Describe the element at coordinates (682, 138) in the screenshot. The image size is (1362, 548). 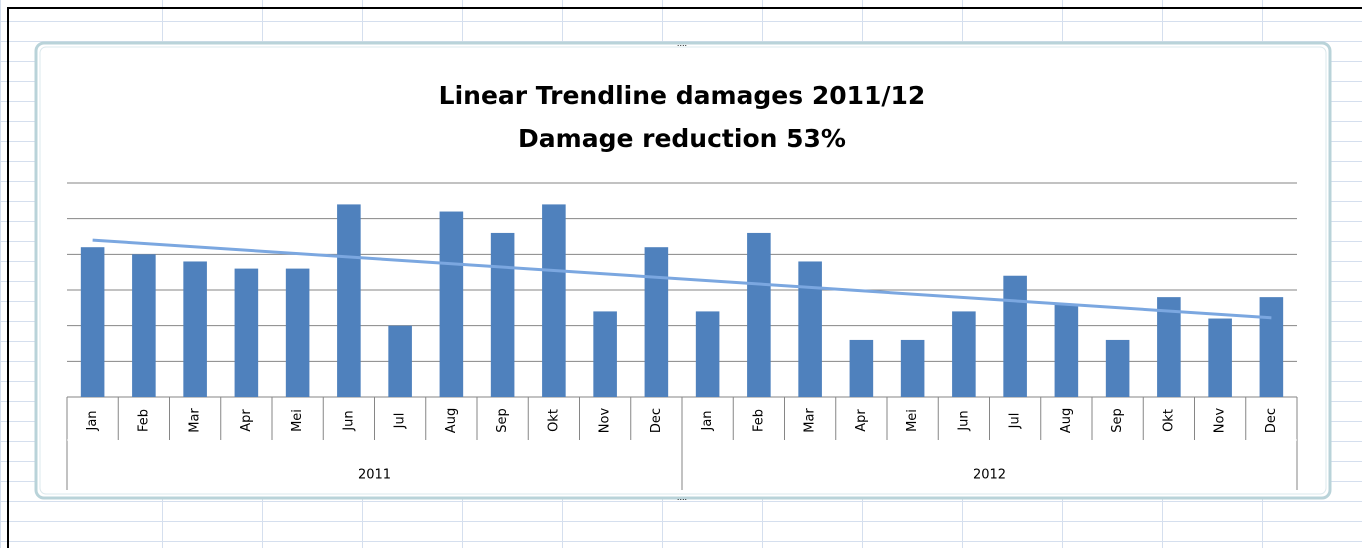
I see `chart-subtitle: Damage reduction 53%` at that location.